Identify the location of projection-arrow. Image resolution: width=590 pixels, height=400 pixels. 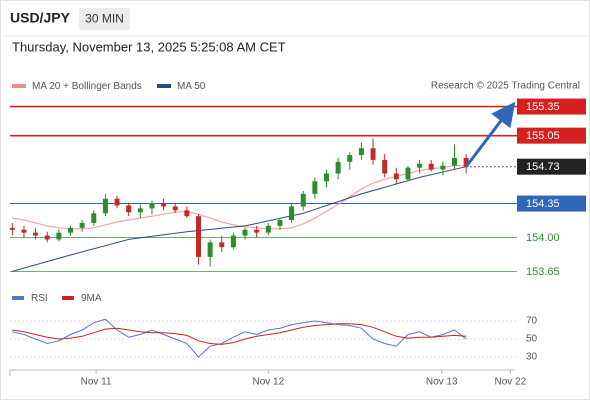
(490, 134).